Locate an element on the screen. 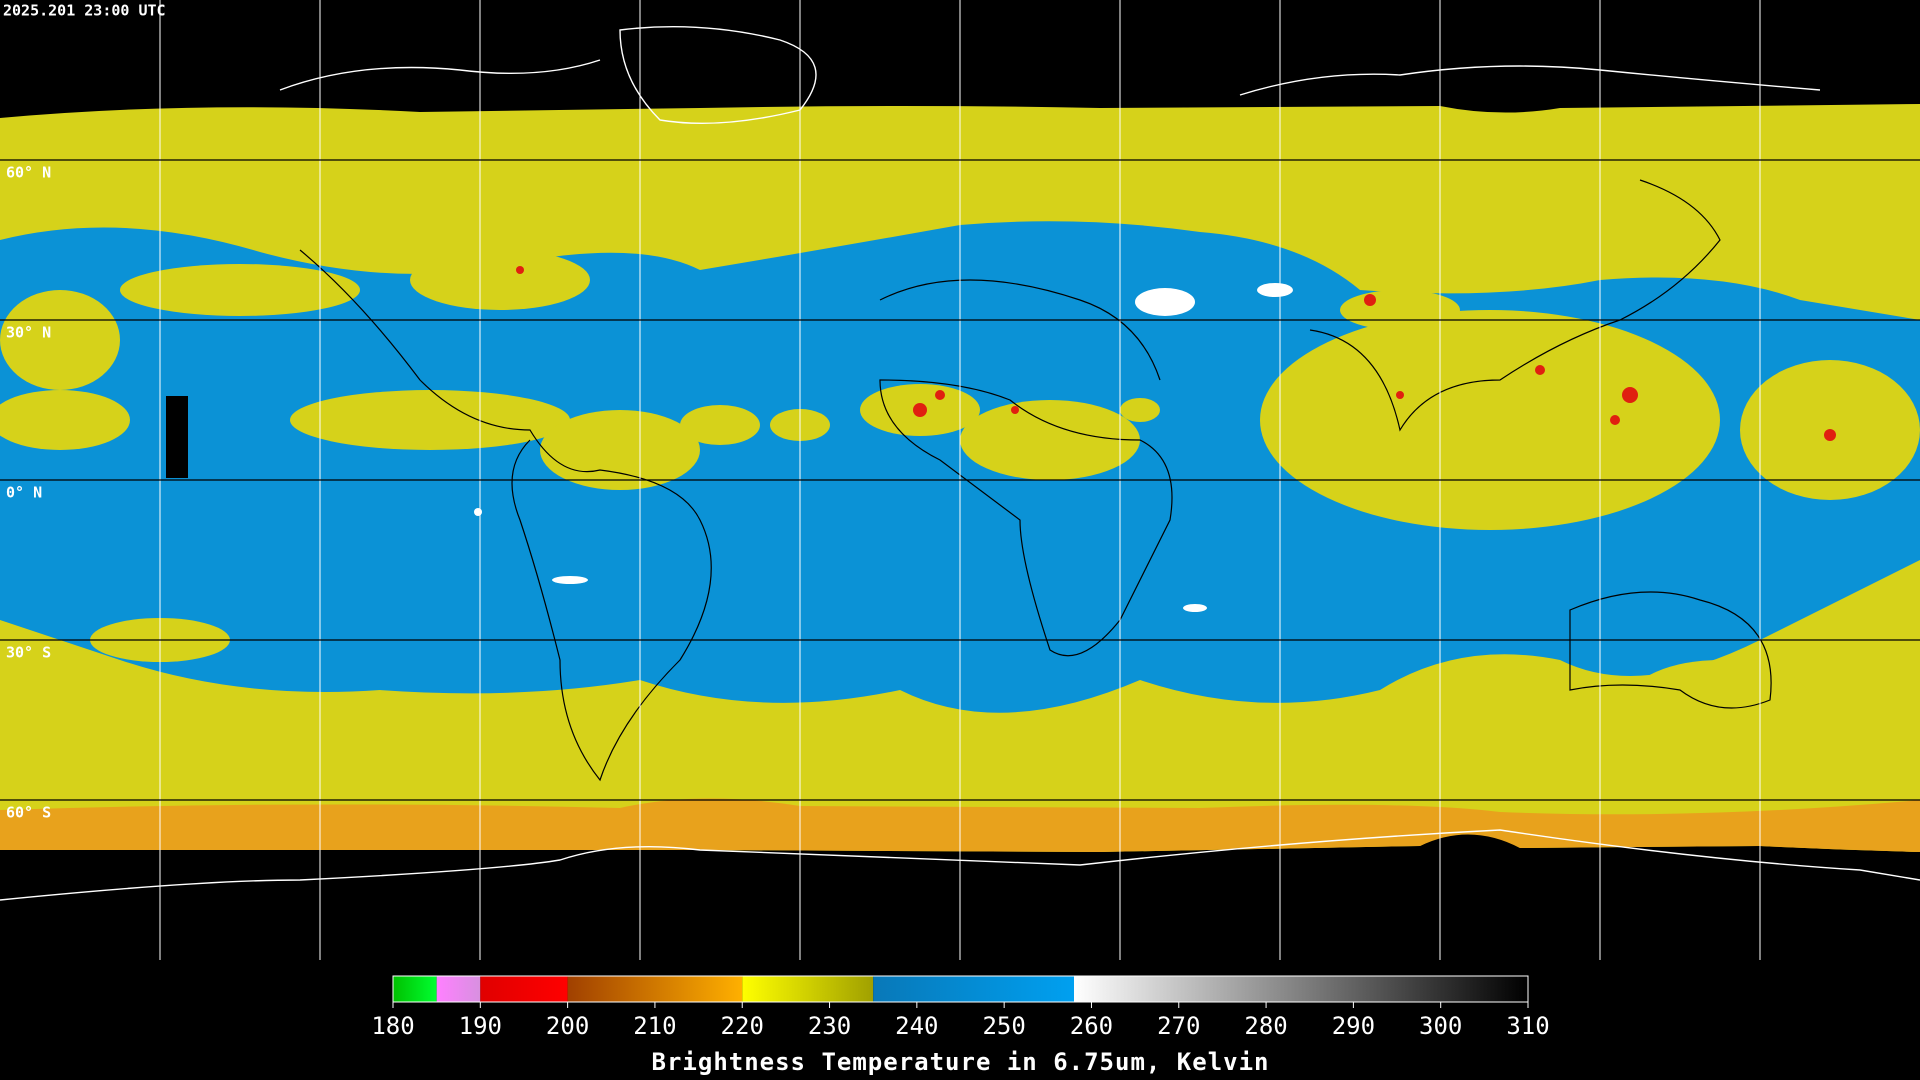  latitude-label: 30° S is located at coordinates (28, 653).